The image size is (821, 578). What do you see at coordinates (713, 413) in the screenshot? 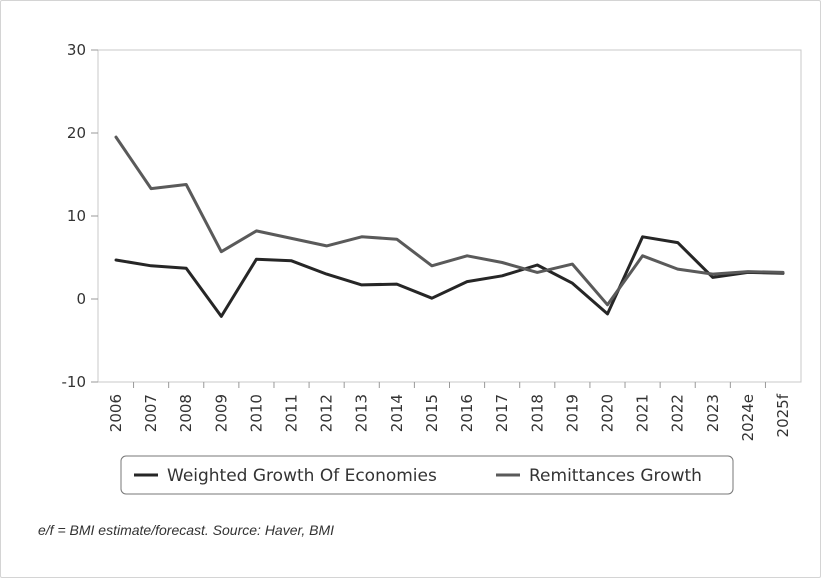
I see `x-tick-label: 2023` at bounding box center [713, 413].